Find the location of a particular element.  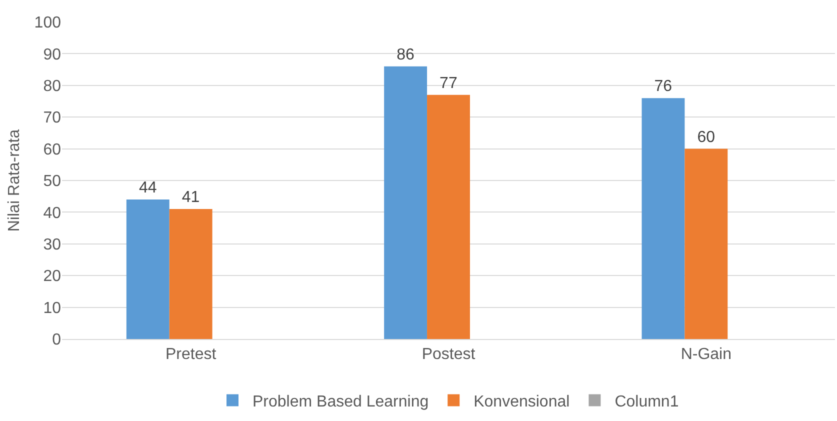

y-tick-label: 10 is located at coordinates (52, 308).